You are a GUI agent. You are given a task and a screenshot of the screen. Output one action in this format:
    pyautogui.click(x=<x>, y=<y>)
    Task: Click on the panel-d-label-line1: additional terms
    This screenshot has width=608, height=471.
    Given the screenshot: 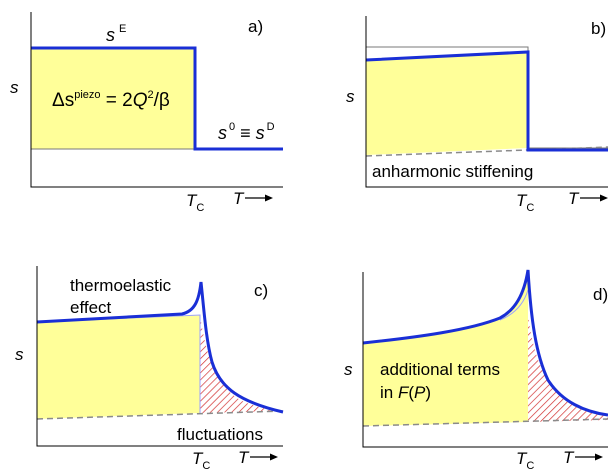 What is the action you would take?
    pyautogui.click(x=440, y=369)
    